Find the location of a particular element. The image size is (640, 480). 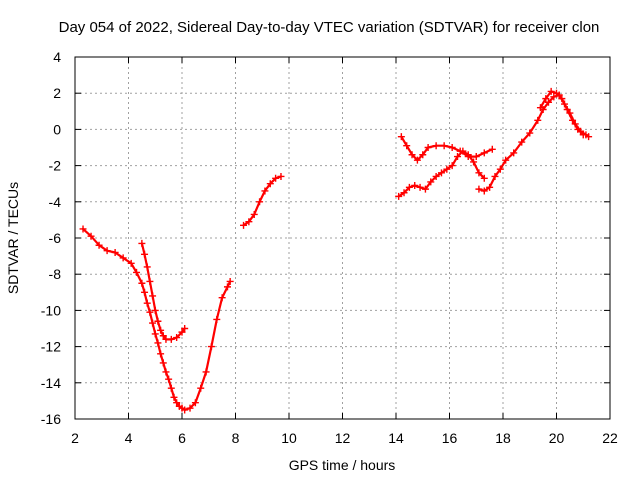

x-tick-labels: 2 4 6 8 10 12 14 16 18 20 22 is located at coordinates (344, 438).